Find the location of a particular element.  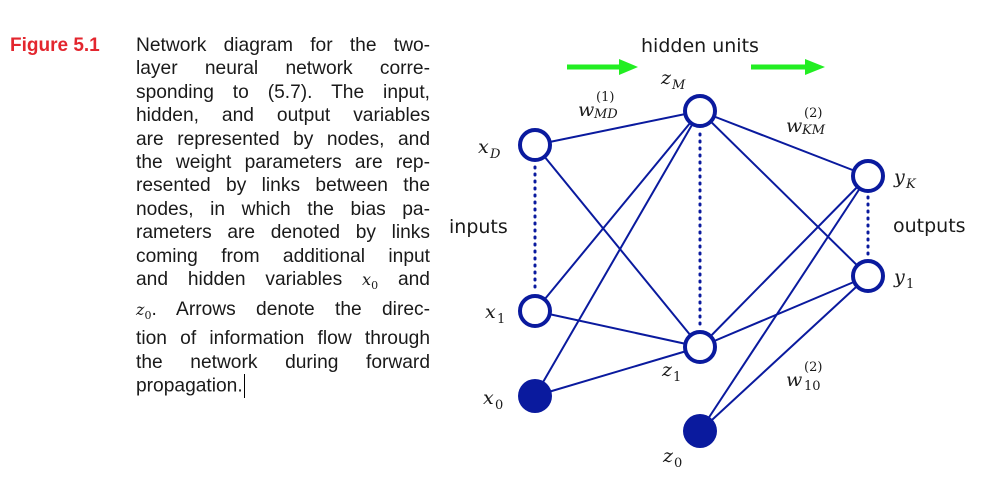

caption-line: the network during forward is located at coordinates (283, 362).